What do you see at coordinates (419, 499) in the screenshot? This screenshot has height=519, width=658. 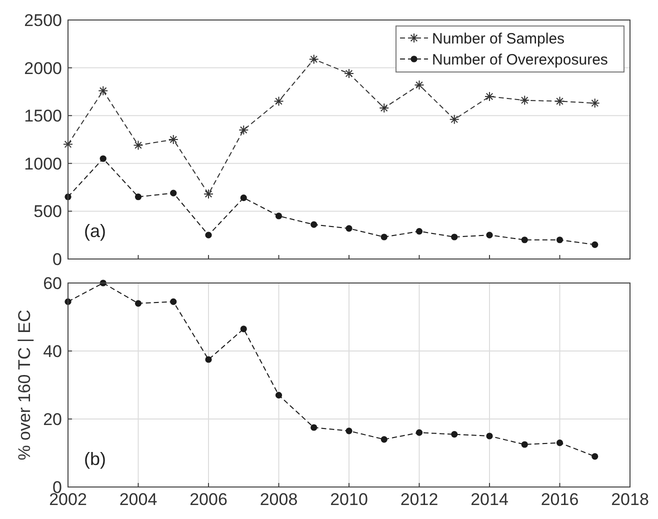 I see `x-tick-label: 2012` at bounding box center [419, 499].